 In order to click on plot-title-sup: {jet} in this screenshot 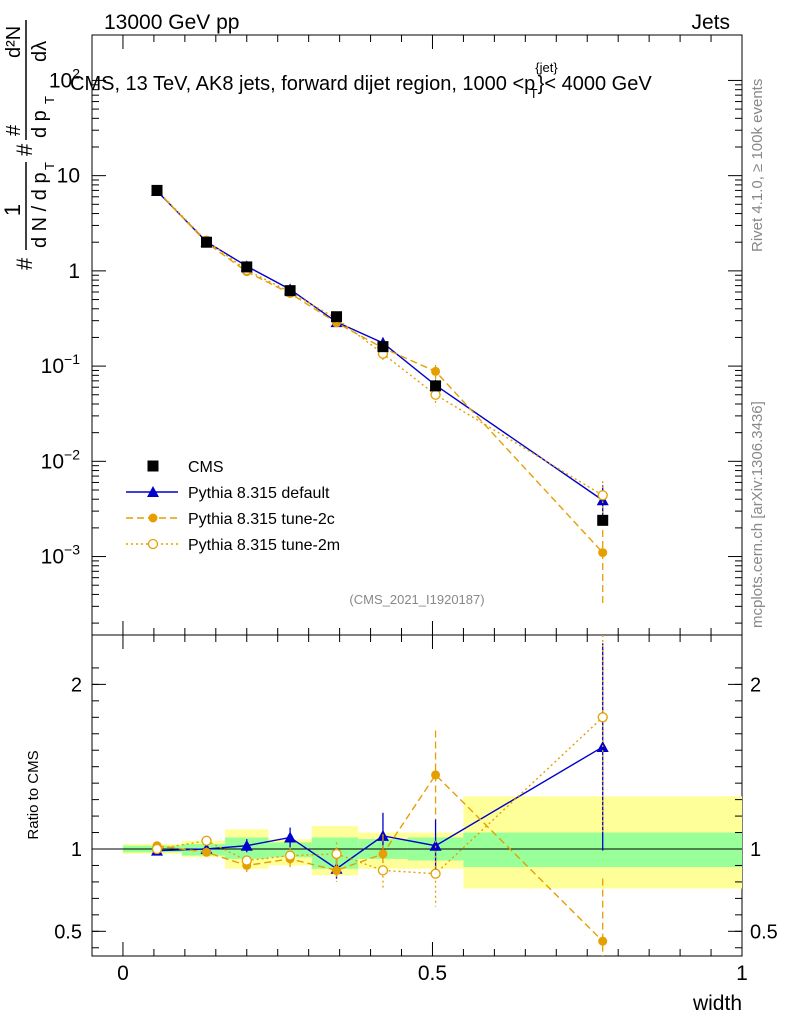, I will do `click(546, 67)`.